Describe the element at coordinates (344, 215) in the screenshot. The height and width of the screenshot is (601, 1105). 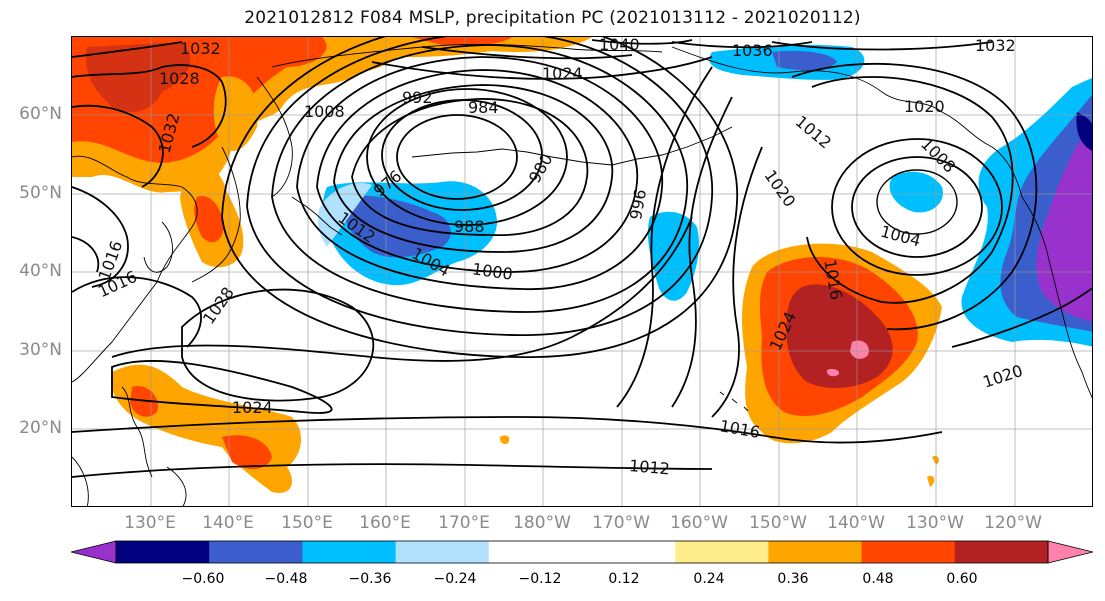
I see `precip-negative-bering-outline` at that location.